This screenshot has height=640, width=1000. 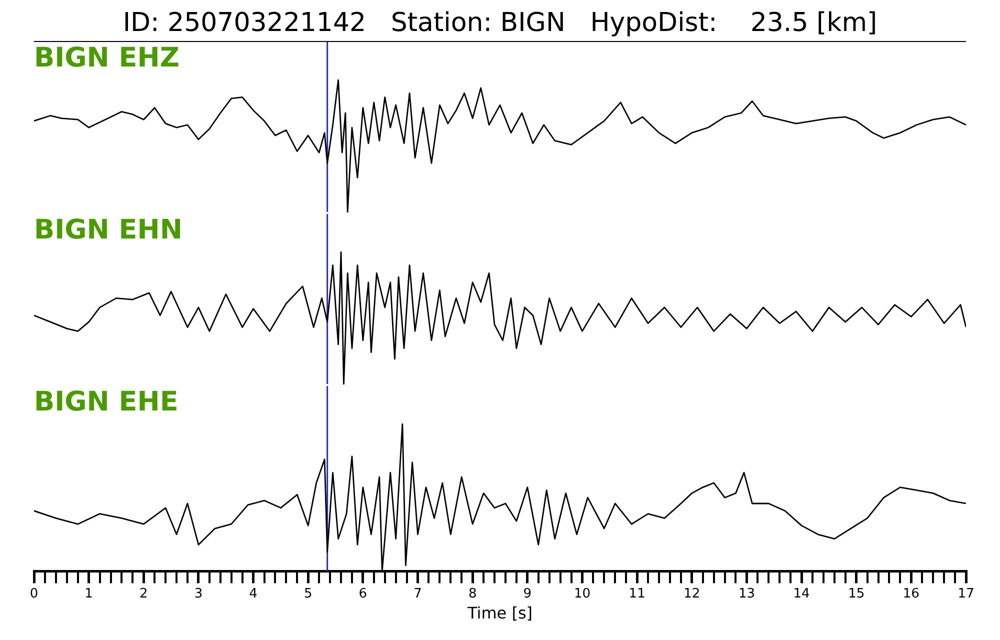 I want to click on text: BIGN EHE, so click(x=106, y=402).